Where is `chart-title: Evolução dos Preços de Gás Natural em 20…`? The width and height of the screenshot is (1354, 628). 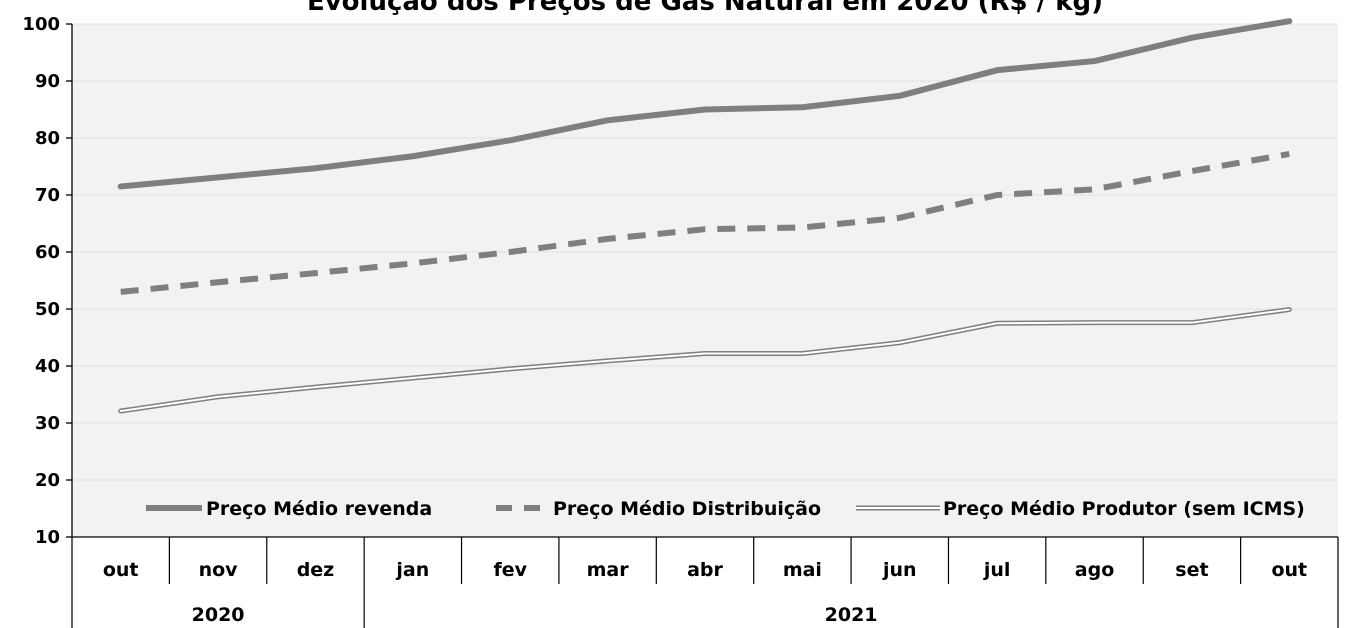 chart-title: Evolução dos Preços de Gás Natural em 20… is located at coordinates (705, 8).